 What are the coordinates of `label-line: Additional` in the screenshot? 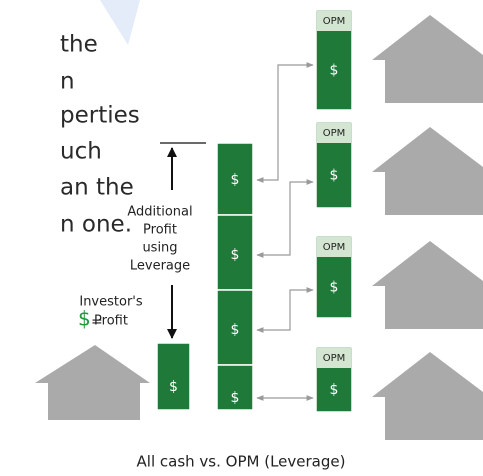 It's located at (159, 212).